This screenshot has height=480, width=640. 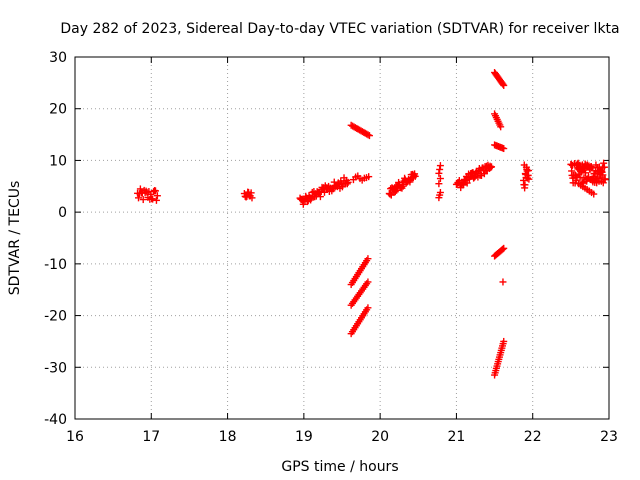 What do you see at coordinates (609, 437) in the screenshot?
I see `x-tick-label: 23` at bounding box center [609, 437].